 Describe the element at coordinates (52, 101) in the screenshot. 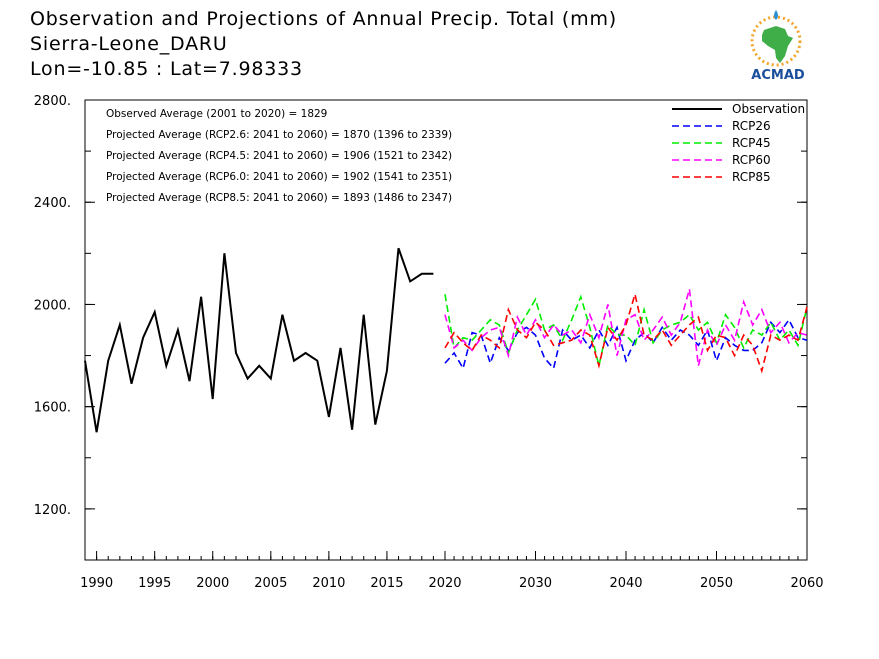

I see `y-tick-label: 2800.` at that location.